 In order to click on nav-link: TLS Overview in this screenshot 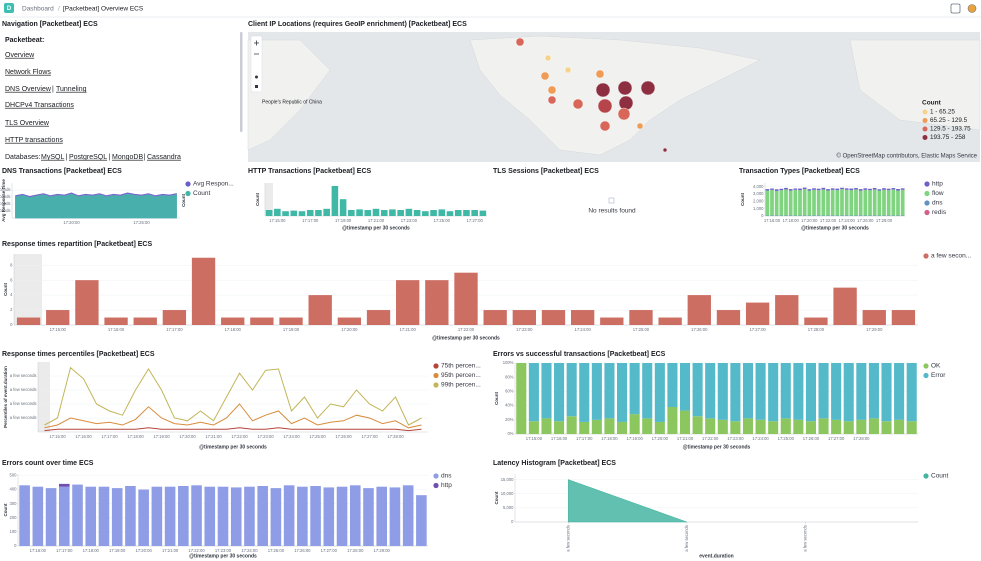, I will do `click(27, 123)`.